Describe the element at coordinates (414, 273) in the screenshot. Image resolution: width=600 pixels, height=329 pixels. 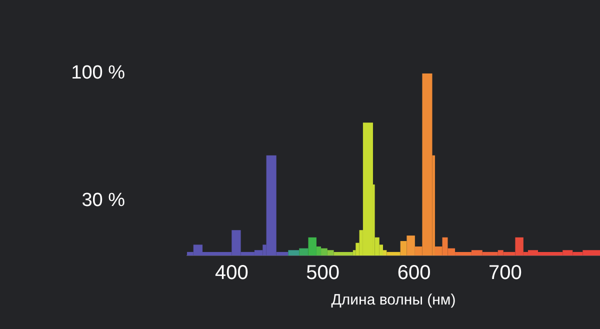
I see `x-tick-label: 600` at that location.